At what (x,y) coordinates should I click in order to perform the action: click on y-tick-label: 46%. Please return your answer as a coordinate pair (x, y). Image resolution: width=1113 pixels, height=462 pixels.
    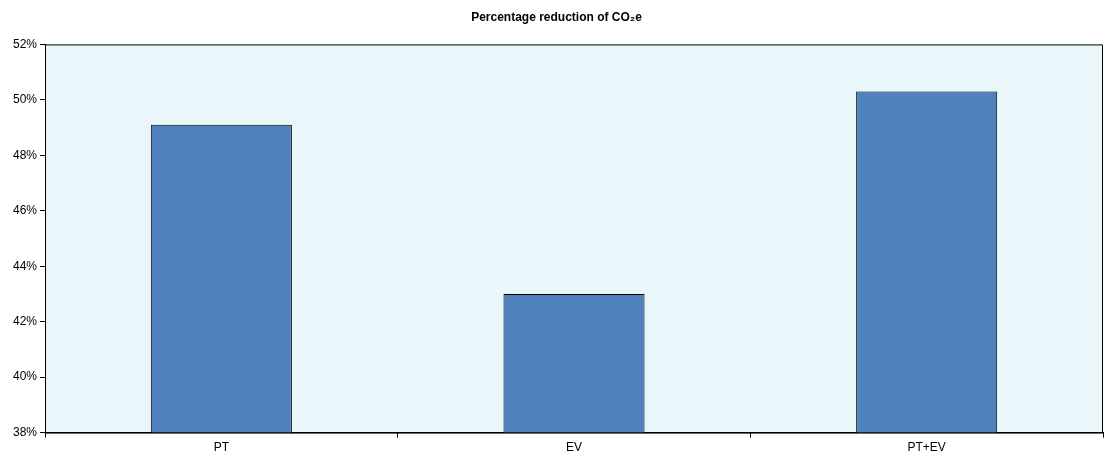
    Looking at the image, I should click on (25, 210).